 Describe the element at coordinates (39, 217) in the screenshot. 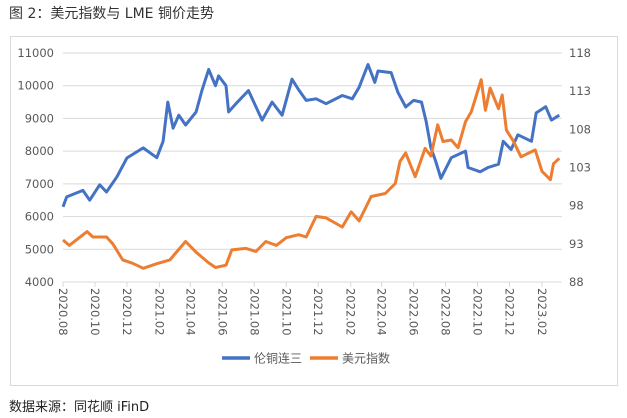

I see `y-left-tick-label: 6000` at that location.